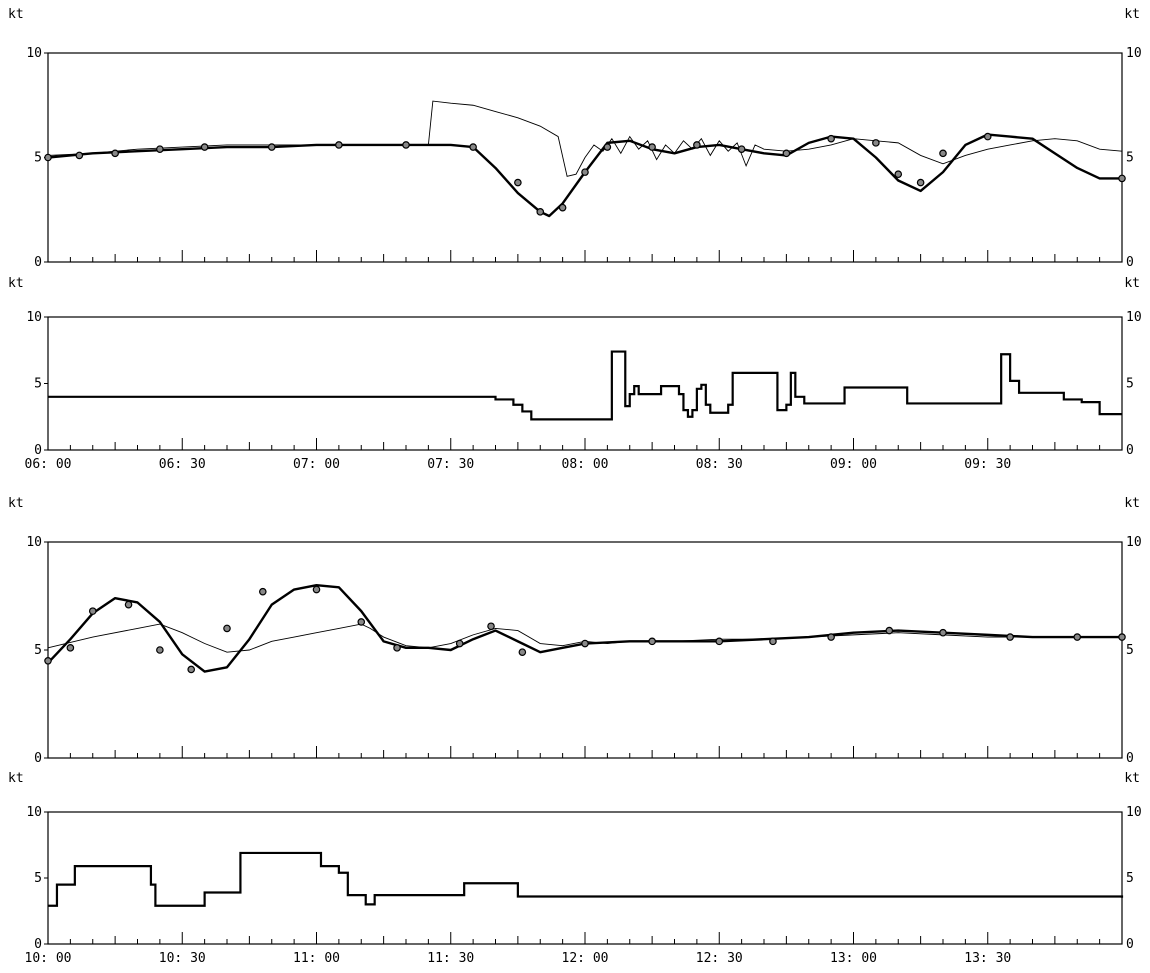 Image resolution: width=1150 pixels, height=973 pixels. I want to click on x-tick-label: 07: 00, so click(316, 464).